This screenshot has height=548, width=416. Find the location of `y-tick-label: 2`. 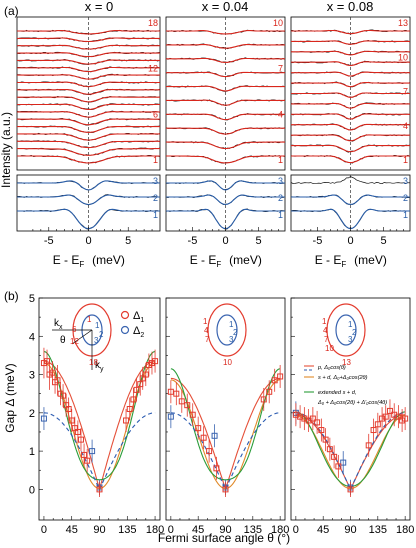

y-tick-label: 2 is located at coordinates (32, 414).